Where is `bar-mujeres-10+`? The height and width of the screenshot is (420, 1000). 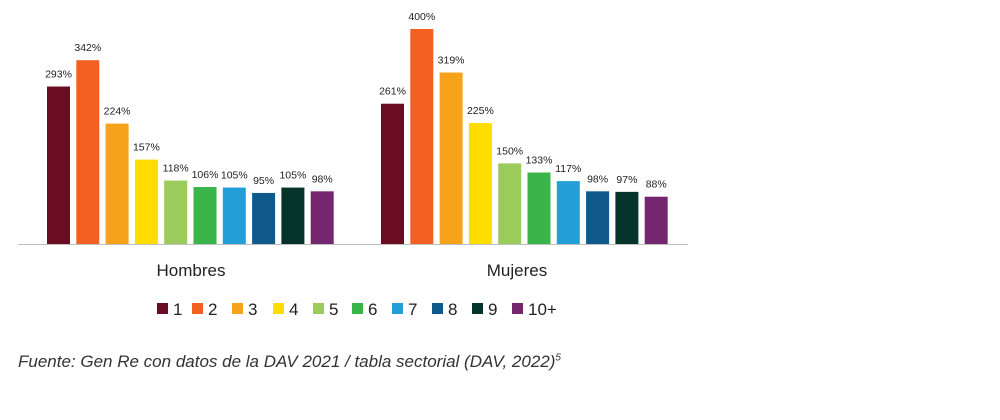
bar-mujeres-10+ is located at coordinates (656, 220).